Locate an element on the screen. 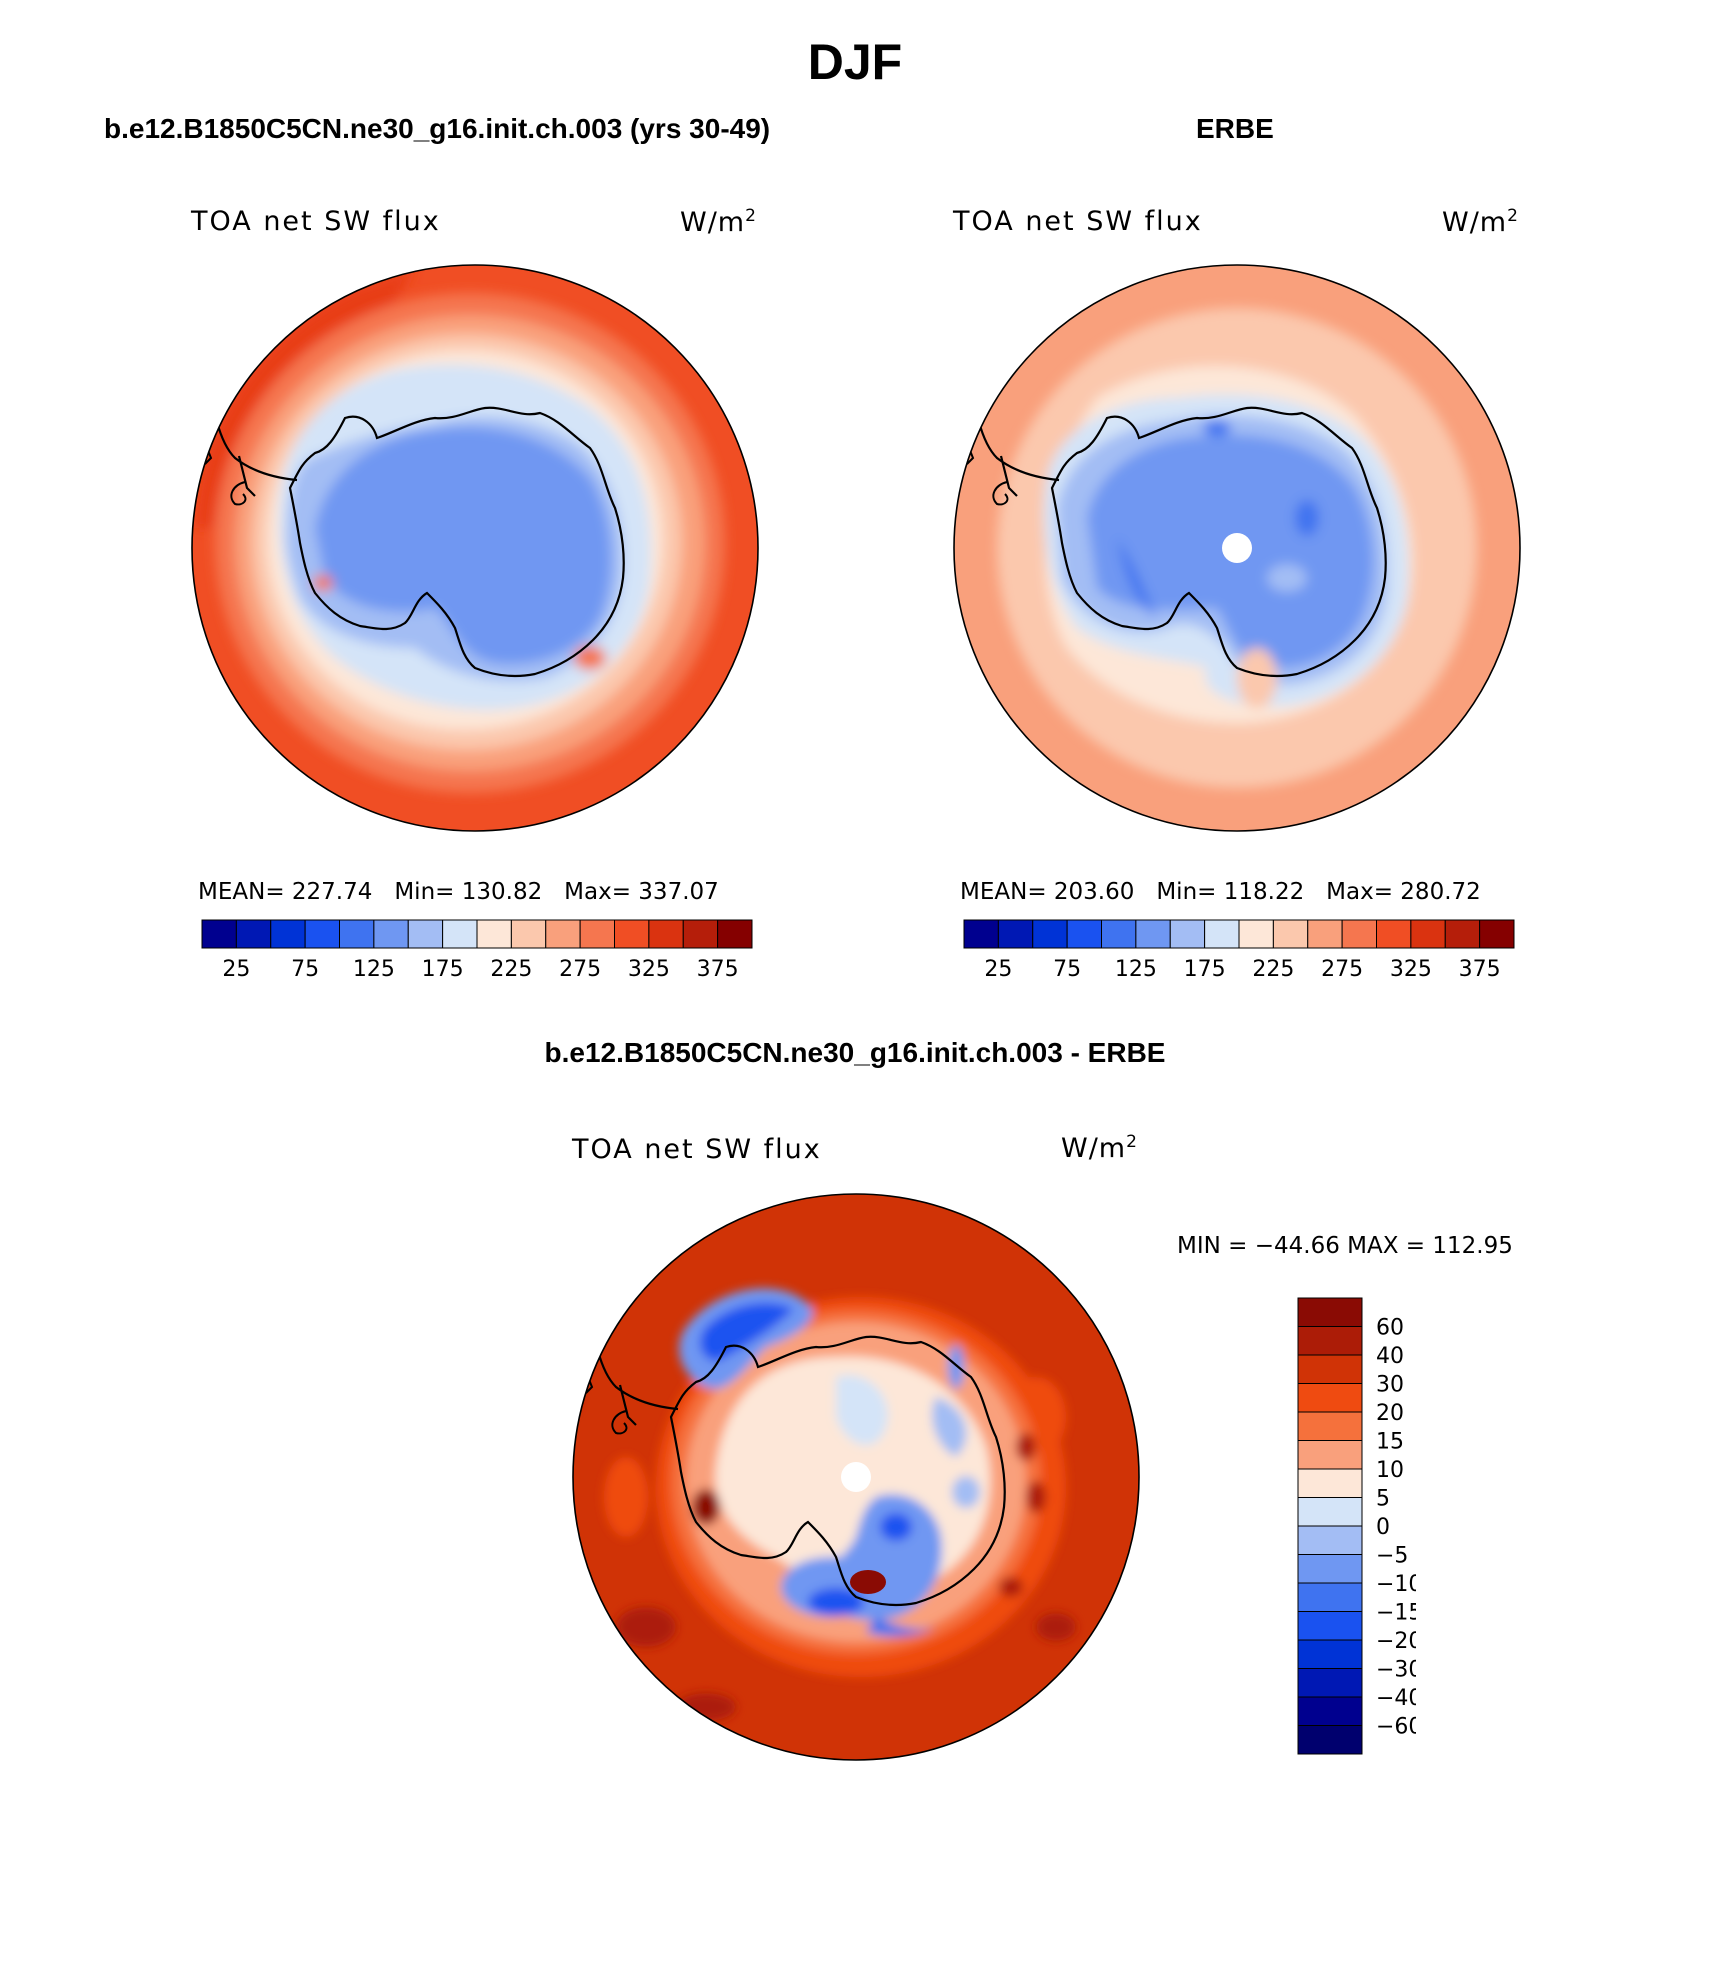 Image resolution: width=1710 pixels, height=1972 pixels. colorbar-tick-label: −15 is located at coordinates (1396, 1613).